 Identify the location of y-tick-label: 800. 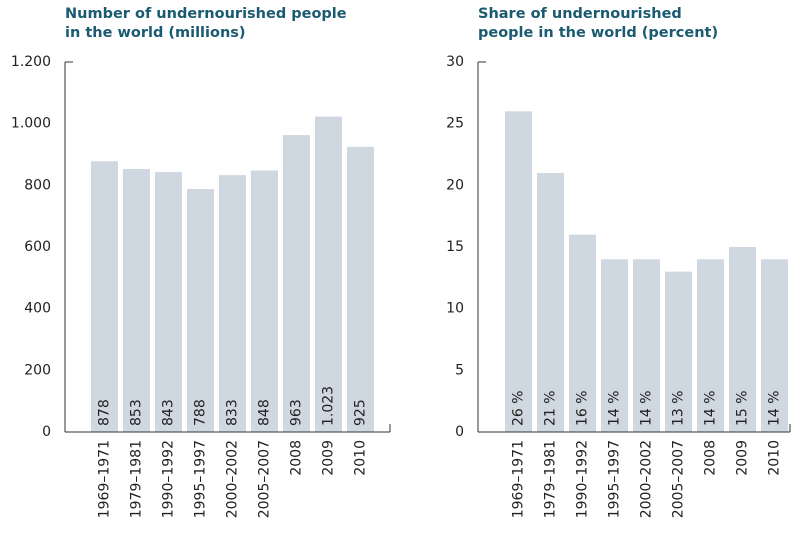
(37, 185).